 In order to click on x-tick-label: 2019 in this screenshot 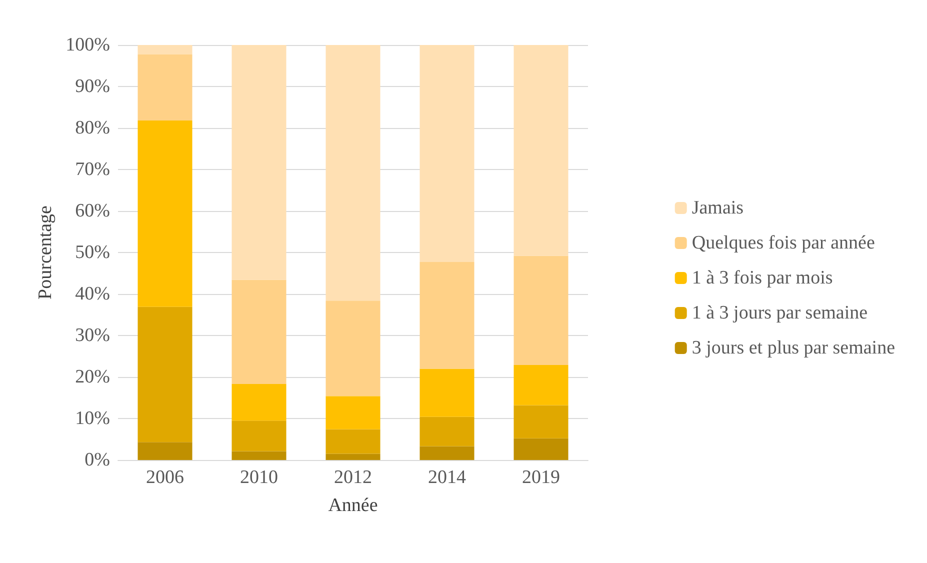, I will do `click(541, 477)`.